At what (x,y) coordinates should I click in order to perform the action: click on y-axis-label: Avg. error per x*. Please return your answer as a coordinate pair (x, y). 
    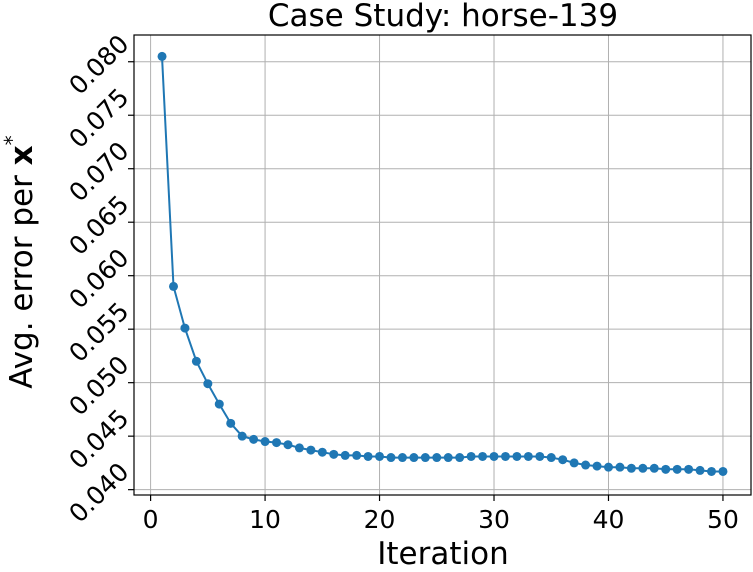
    Looking at the image, I should click on (20, 261).